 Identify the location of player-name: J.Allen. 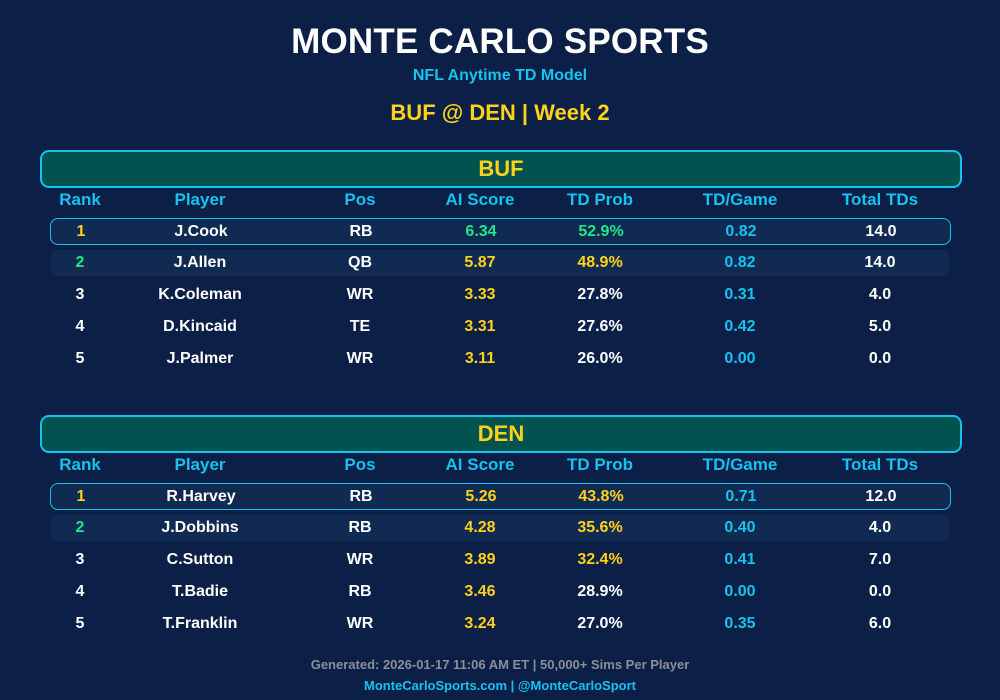
(200, 262).